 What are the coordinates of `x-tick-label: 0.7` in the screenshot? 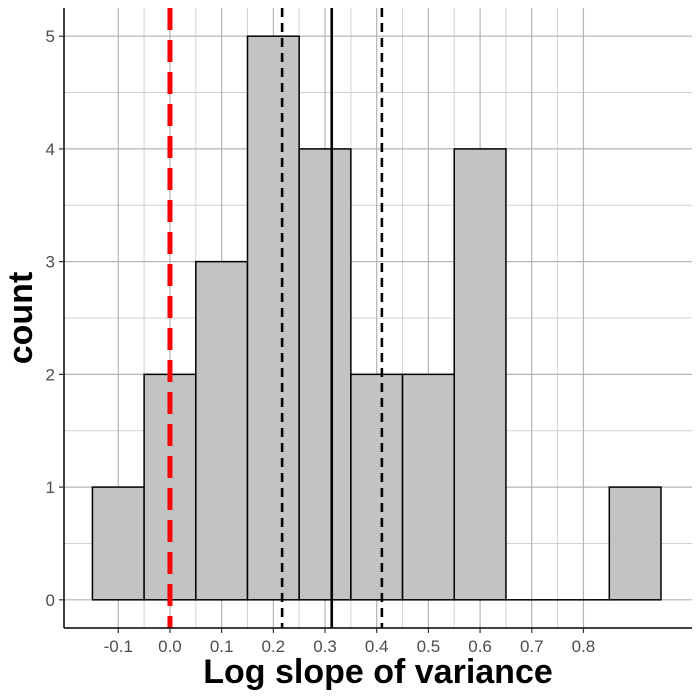 It's located at (532, 646).